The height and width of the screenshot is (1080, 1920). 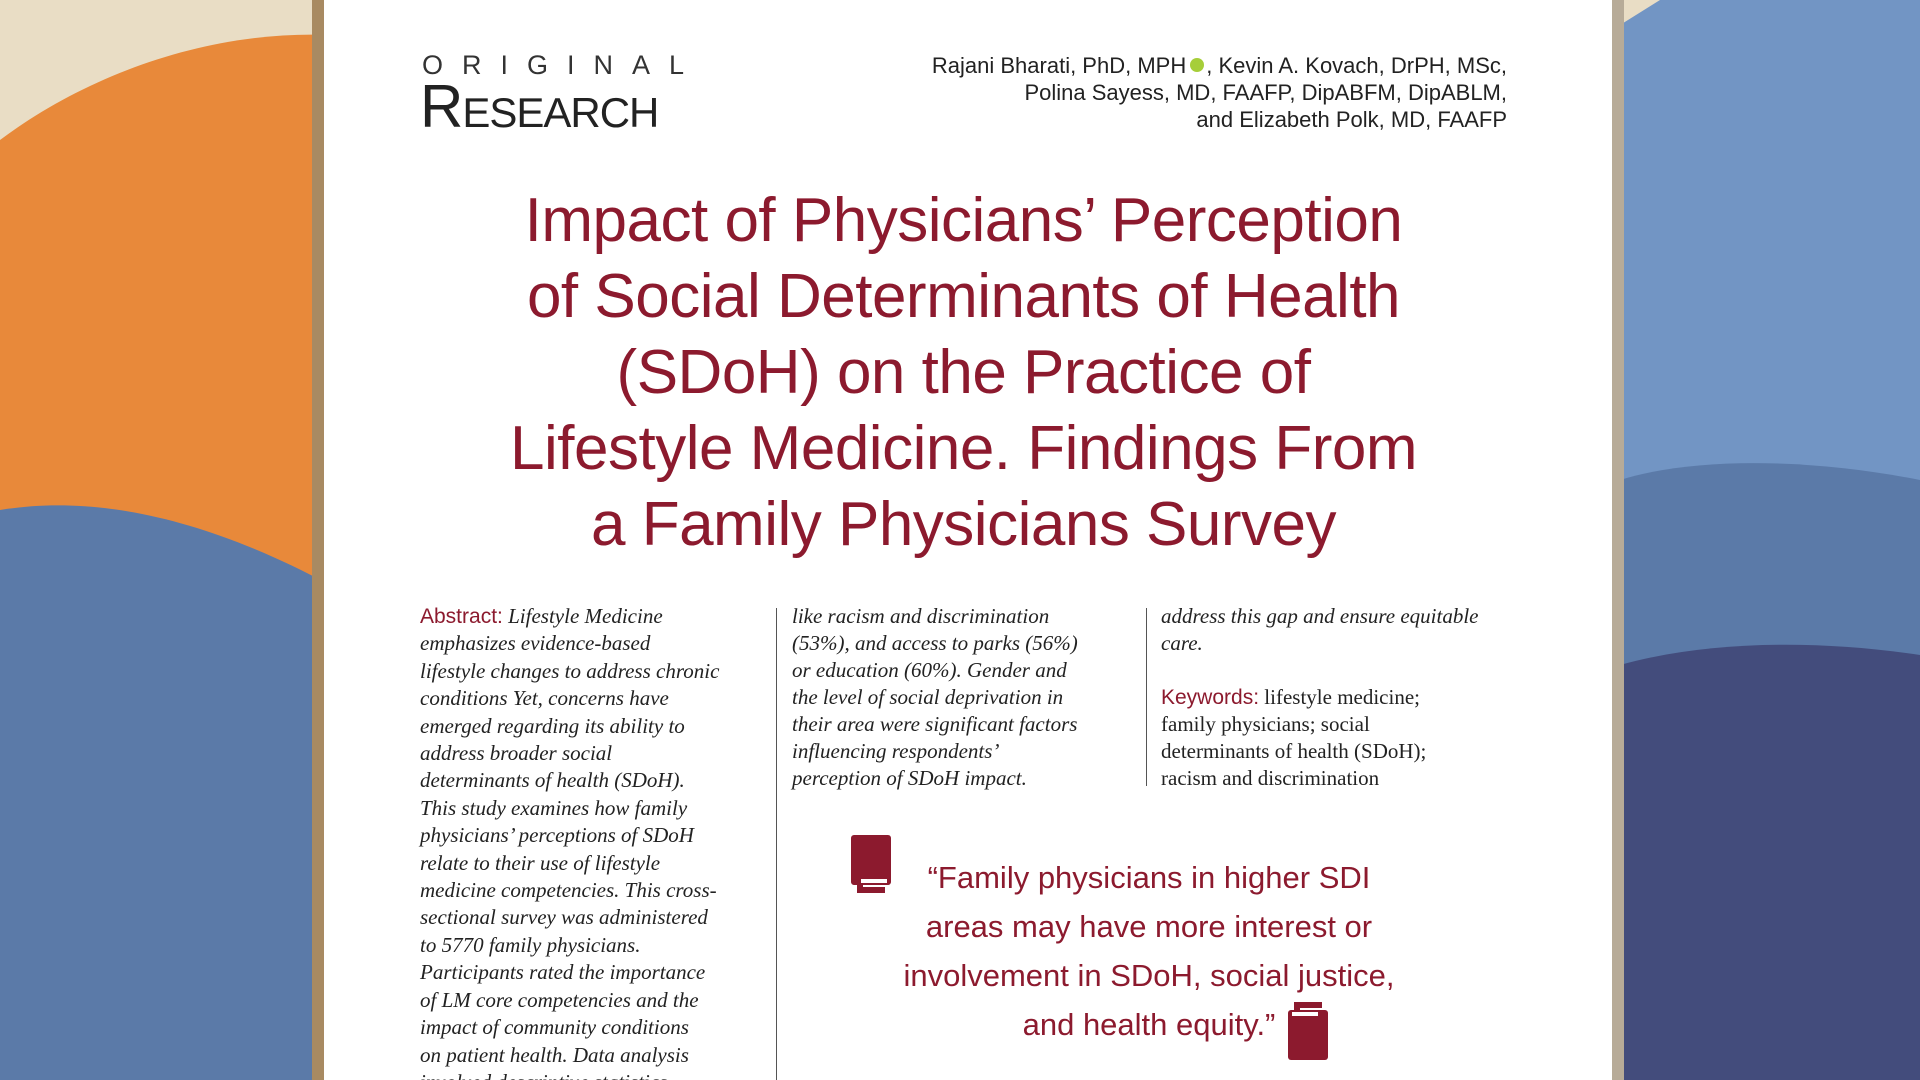 I want to click on abstract-line: influencing respondents’, so click(x=896, y=751).